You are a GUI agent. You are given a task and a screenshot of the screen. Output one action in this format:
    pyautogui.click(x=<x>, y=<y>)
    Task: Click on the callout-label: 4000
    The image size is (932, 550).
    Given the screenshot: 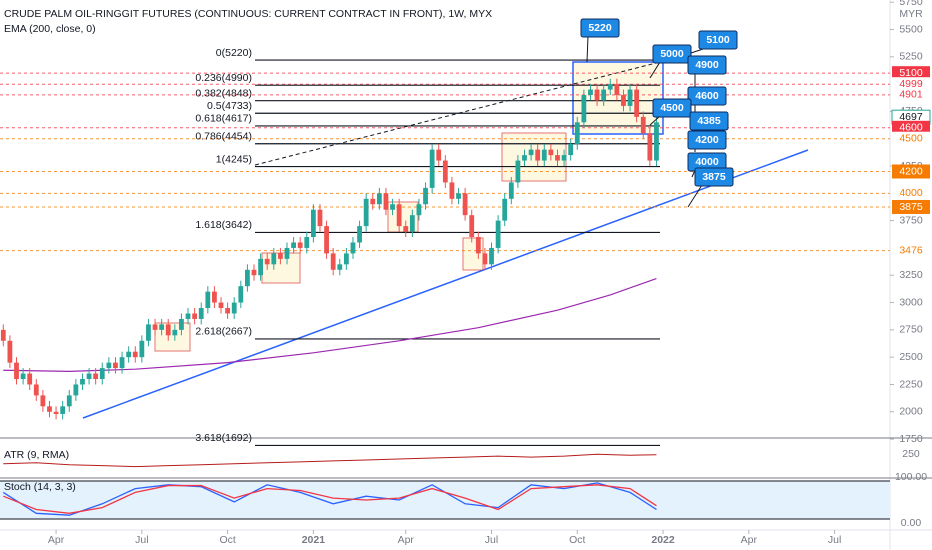 What is the action you would take?
    pyautogui.click(x=707, y=162)
    